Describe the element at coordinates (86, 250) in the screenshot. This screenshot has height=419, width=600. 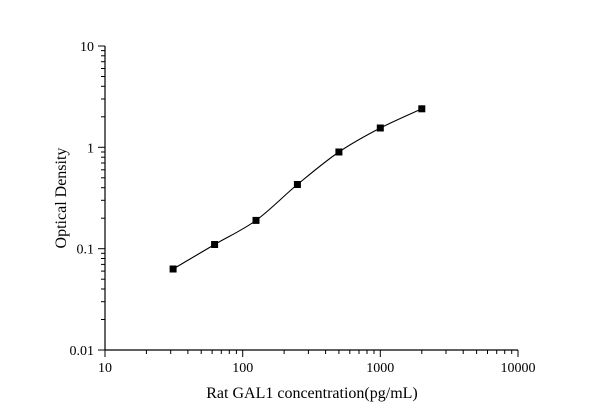
I see `y-tick-label: 0.1` at that location.